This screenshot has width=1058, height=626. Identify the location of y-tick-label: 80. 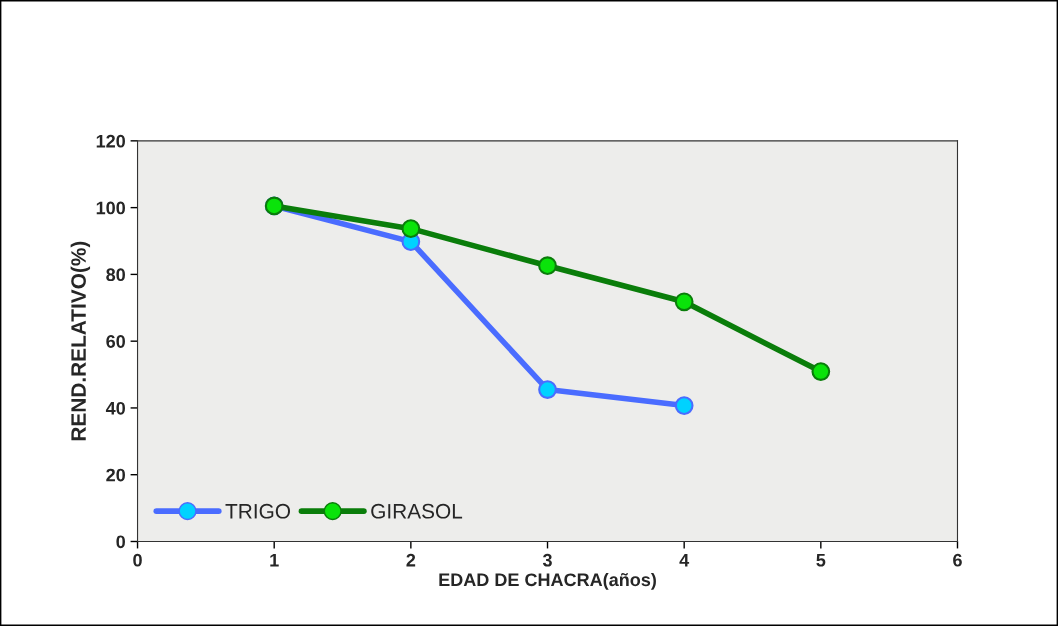
(115, 275).